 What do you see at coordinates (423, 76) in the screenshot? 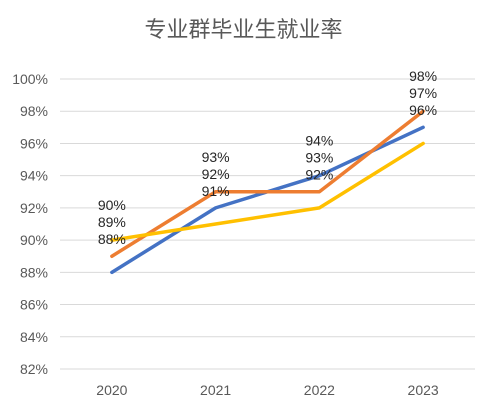
I see `data-label: 98%` at bounding box center [423, 76].